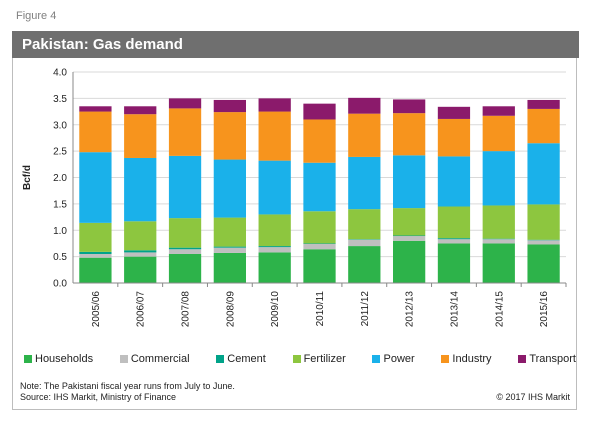 The width and height of the screenshot is (592, 425). Describe the element at coordinates (399, 359) in the screenshot. I see `legend-label: Power` at that location.